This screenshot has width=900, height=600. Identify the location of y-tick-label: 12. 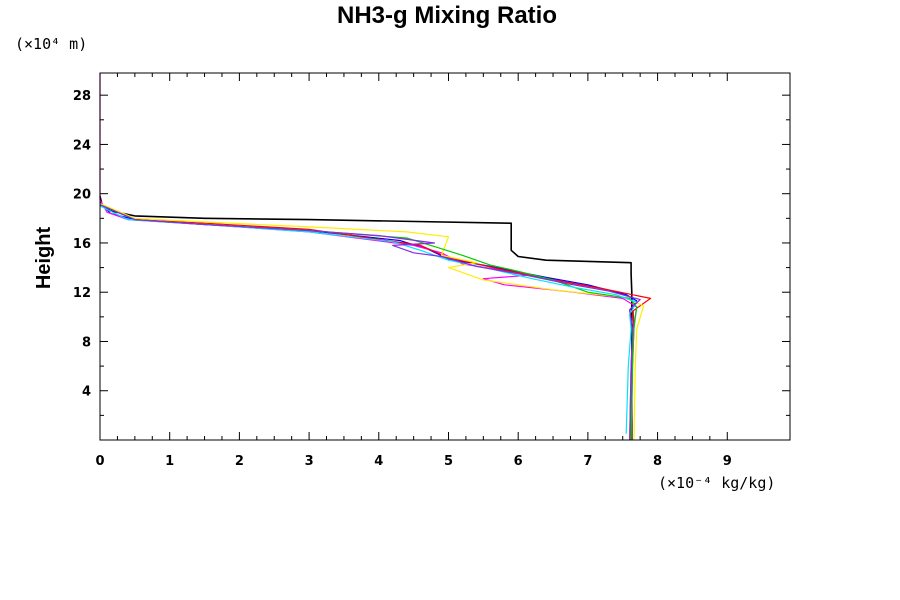
(82, 293).